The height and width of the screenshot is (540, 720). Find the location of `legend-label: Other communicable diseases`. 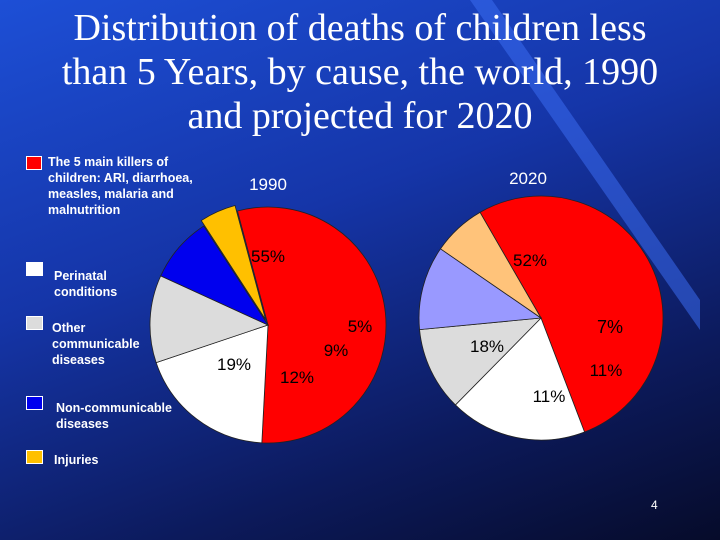

legend-label: Other communicable diseases is located at coordinates (96, 344).